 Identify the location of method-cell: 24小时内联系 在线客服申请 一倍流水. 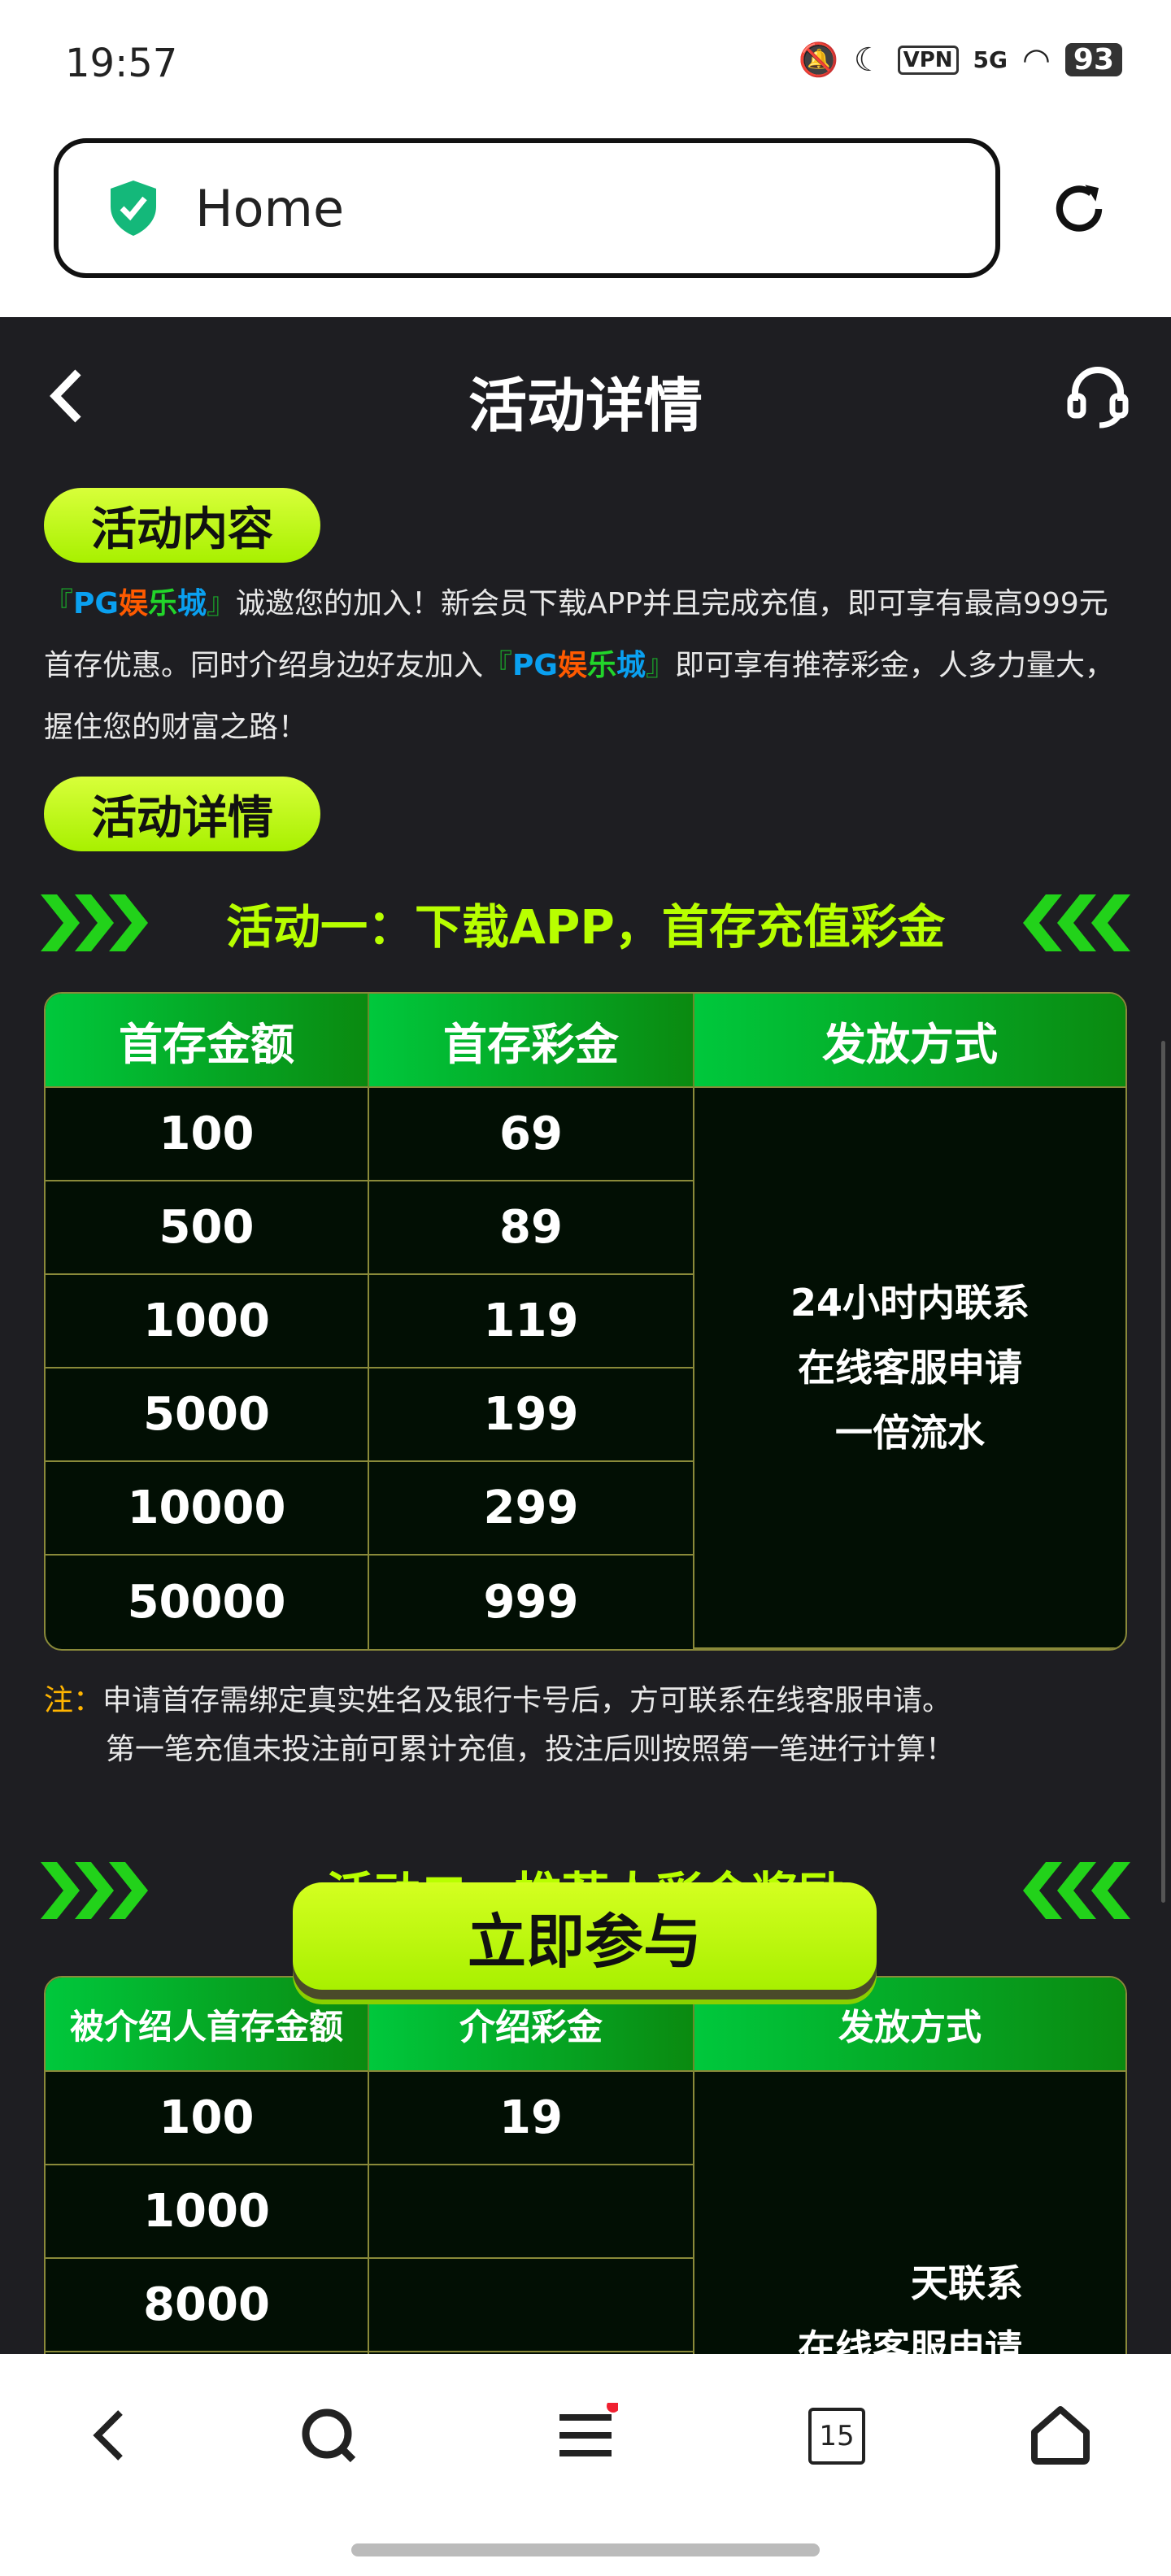
(910, 1369).